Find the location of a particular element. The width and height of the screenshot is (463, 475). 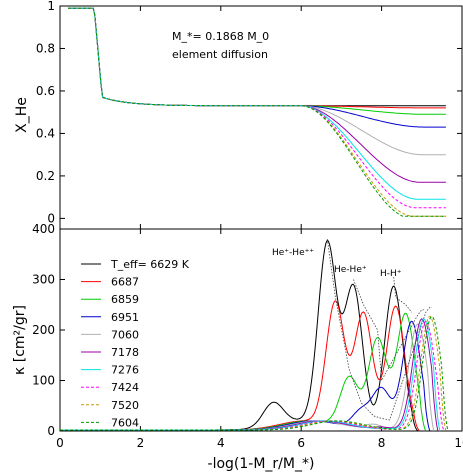

annot-he: He-He⁺ is located at coordinates (350, 270).